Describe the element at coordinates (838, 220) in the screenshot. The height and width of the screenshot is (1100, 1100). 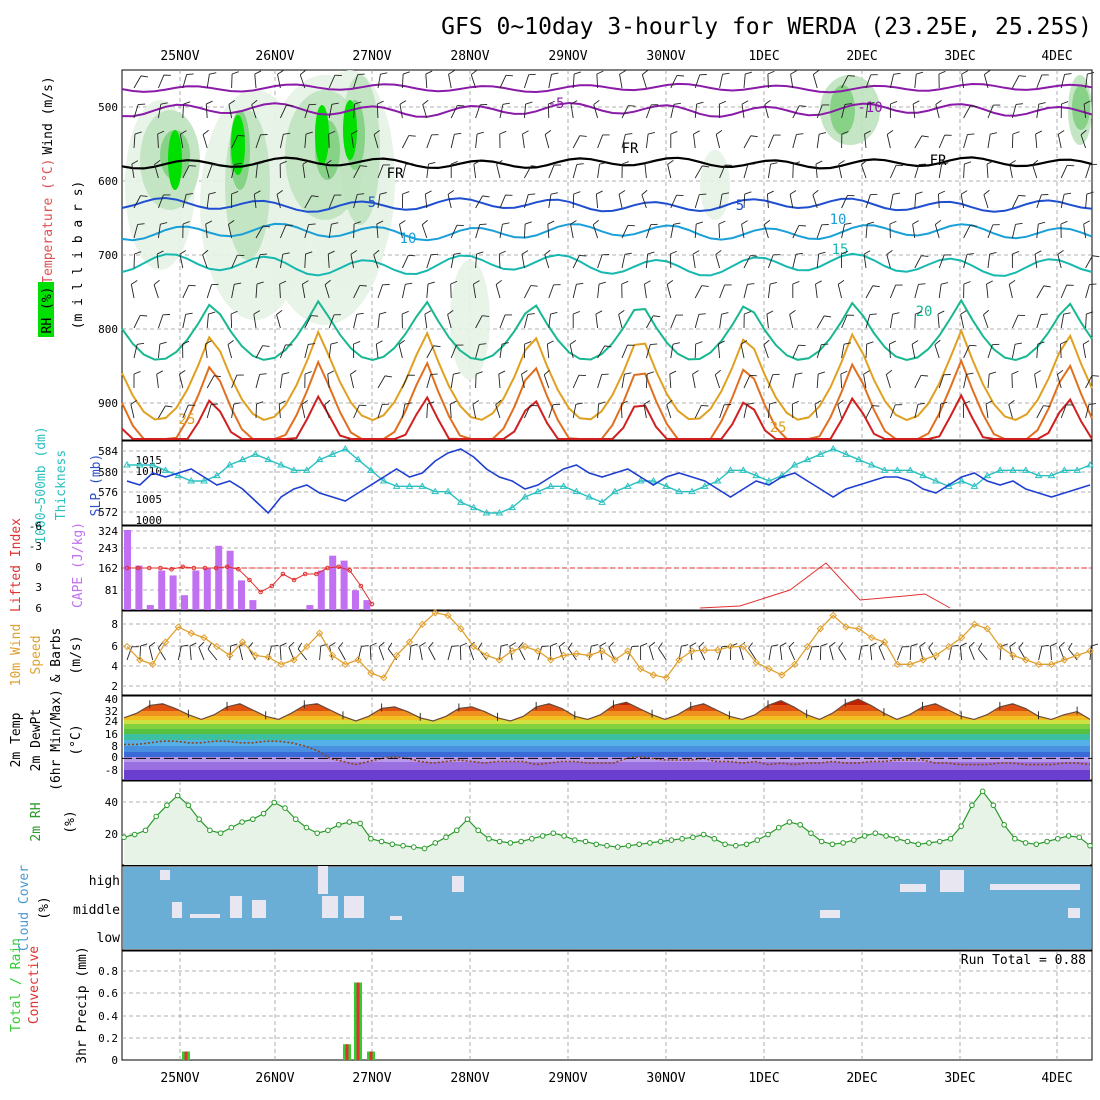
I see `isotherm-label: 10` at that location.